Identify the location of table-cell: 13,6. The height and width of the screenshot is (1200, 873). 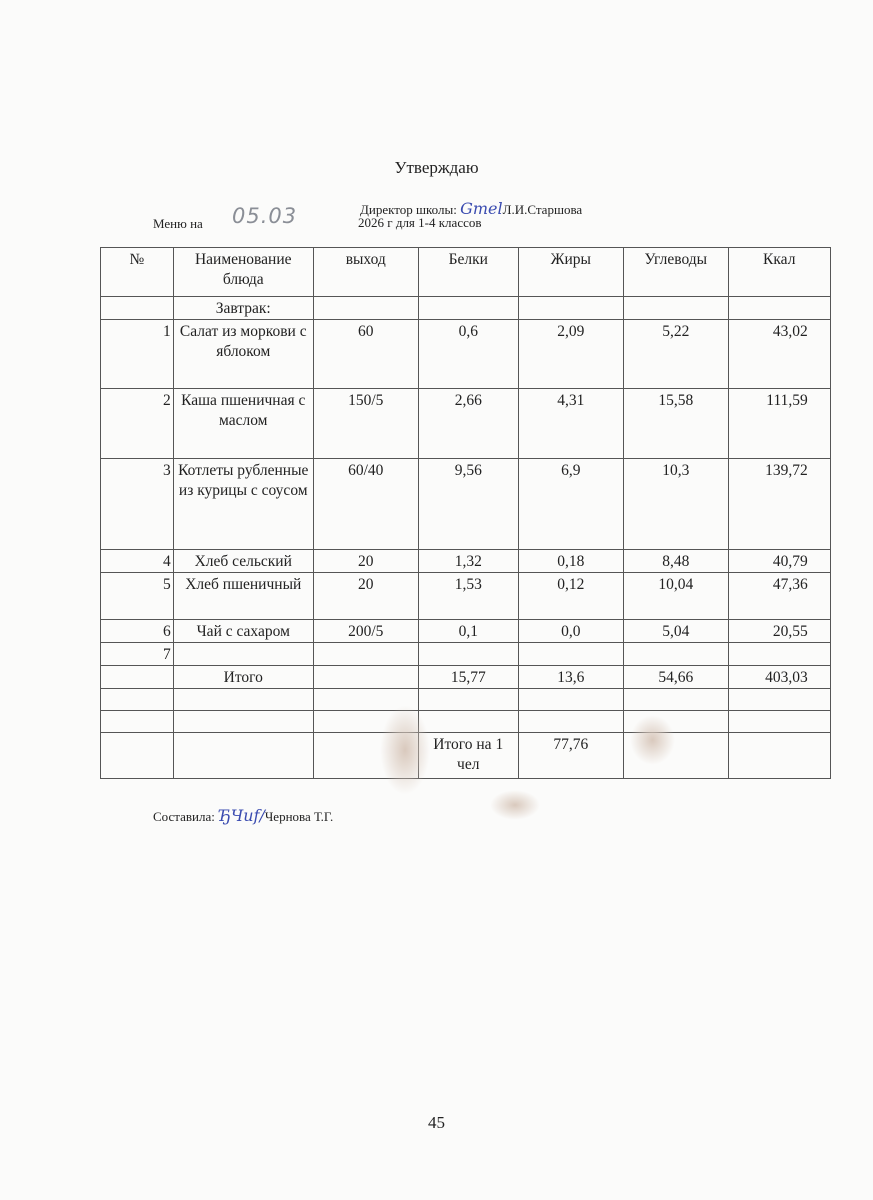
(570, 677).